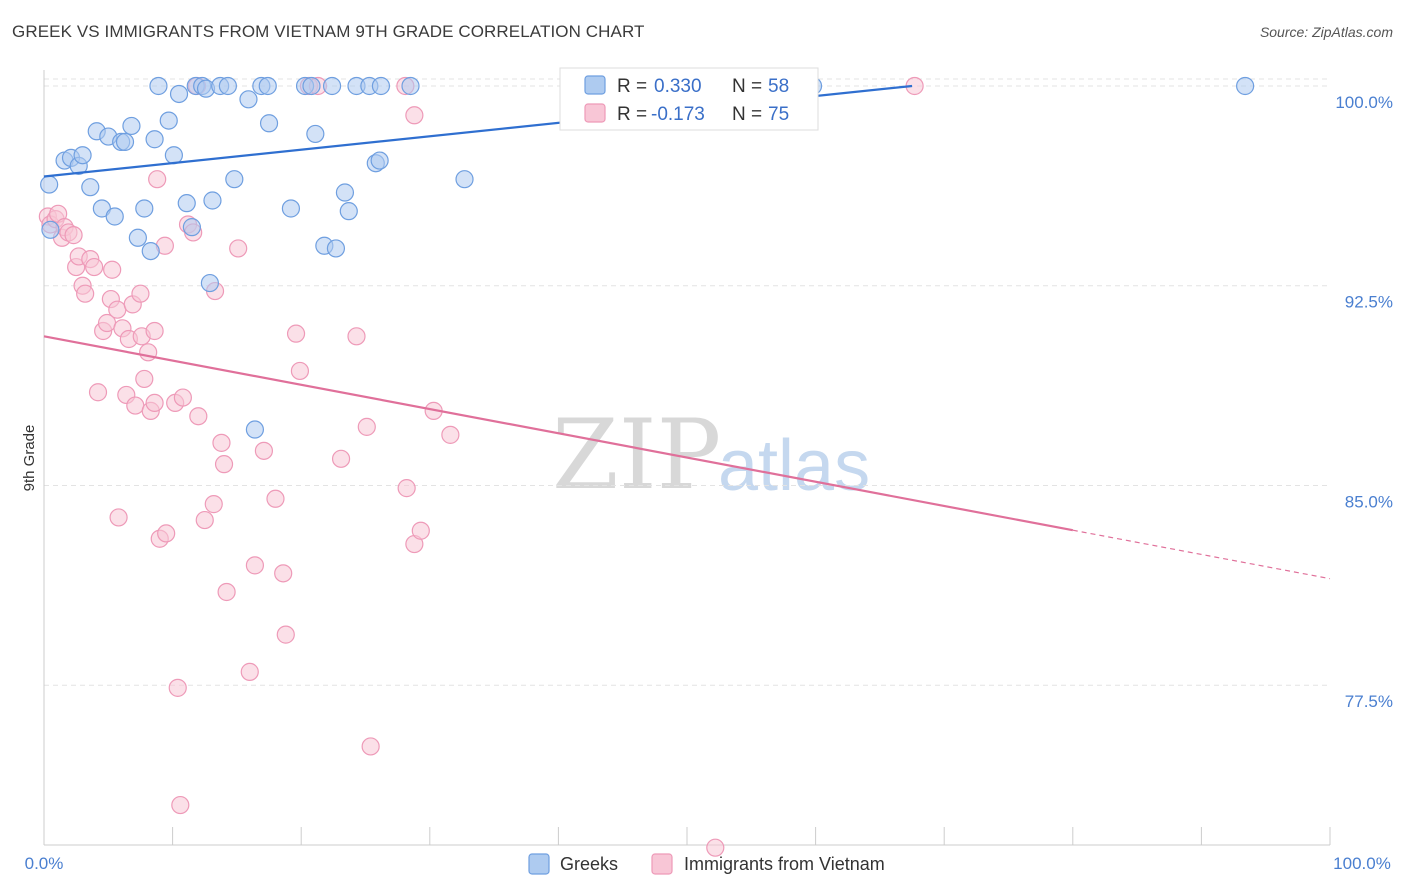 This screenshot has width=1406, height=892. I want to click on bottom-legend-swatch-vietnam, so click(662, 864).